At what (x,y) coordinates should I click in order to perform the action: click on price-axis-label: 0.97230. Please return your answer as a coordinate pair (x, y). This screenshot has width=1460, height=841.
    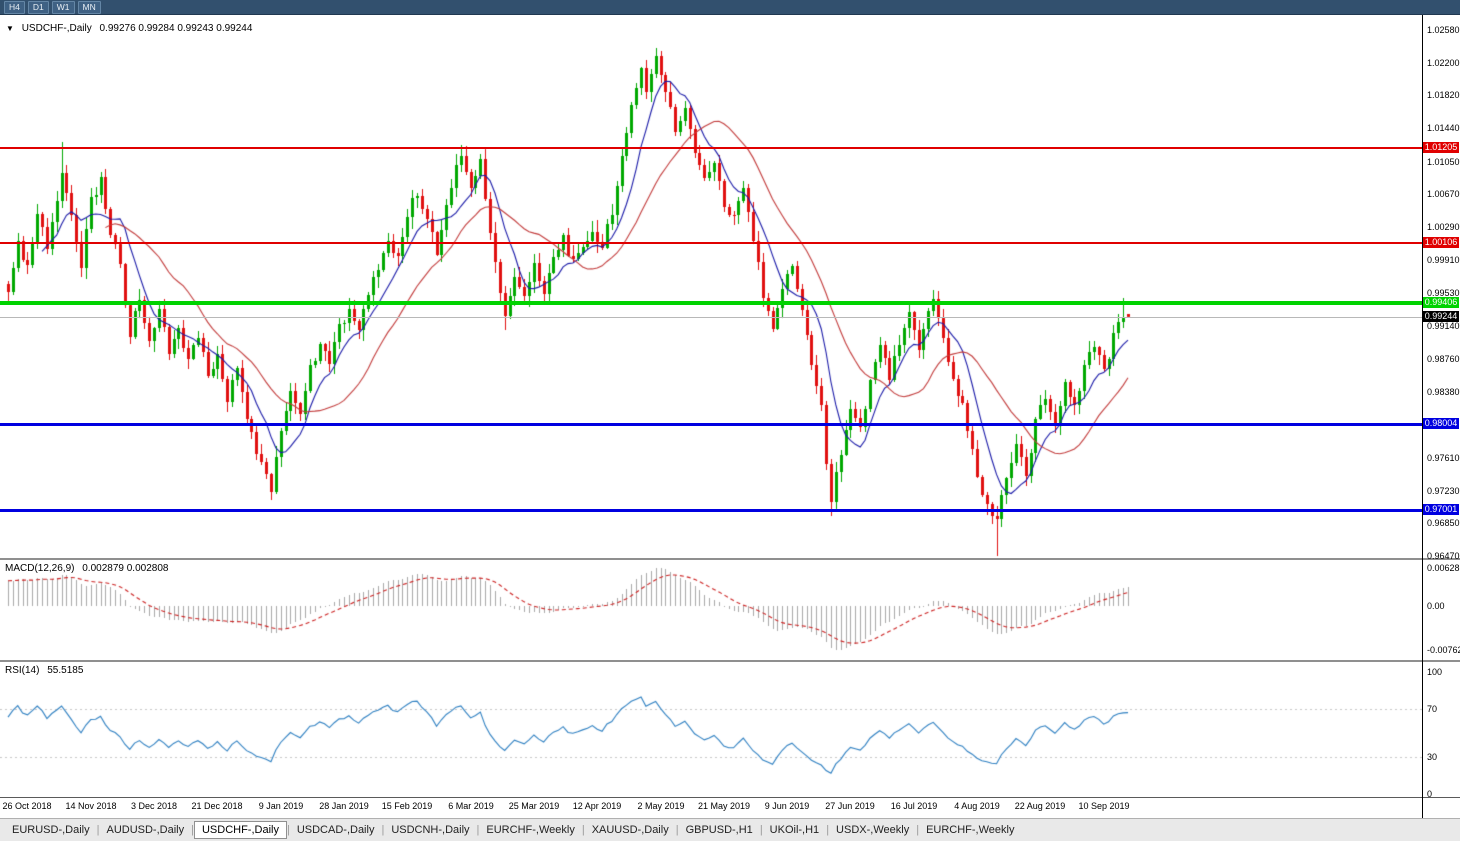
    Looking at the image, I should click on (1443, 491).